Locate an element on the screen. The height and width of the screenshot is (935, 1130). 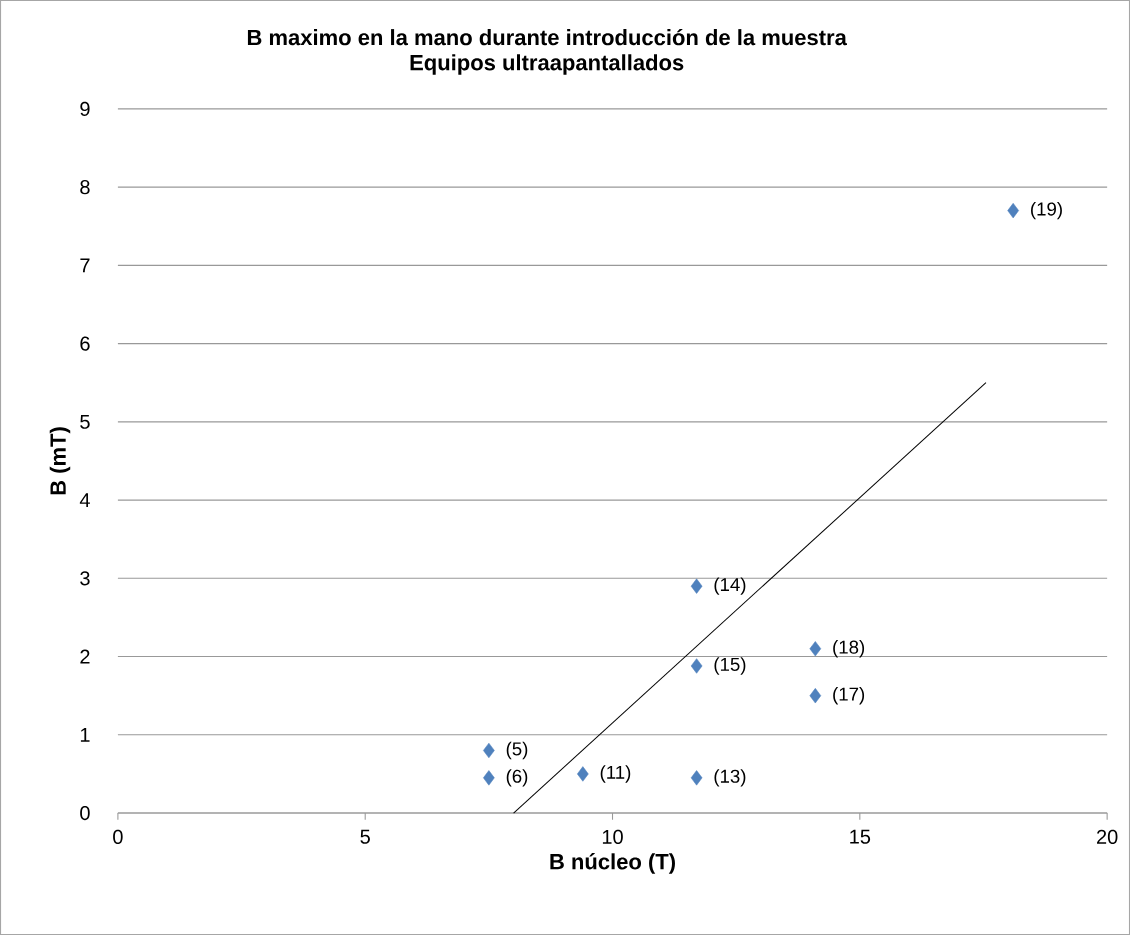
y-tick-label: 0 is located at coordinates (85, 813).